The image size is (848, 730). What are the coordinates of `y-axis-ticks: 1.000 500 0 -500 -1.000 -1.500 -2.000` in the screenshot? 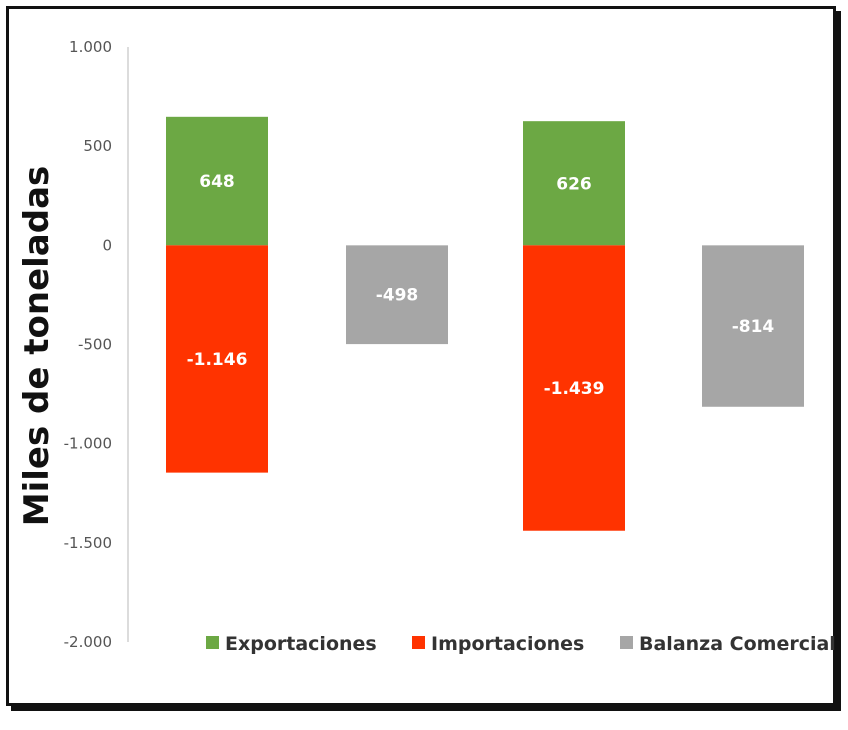 It's located at (88, 344).